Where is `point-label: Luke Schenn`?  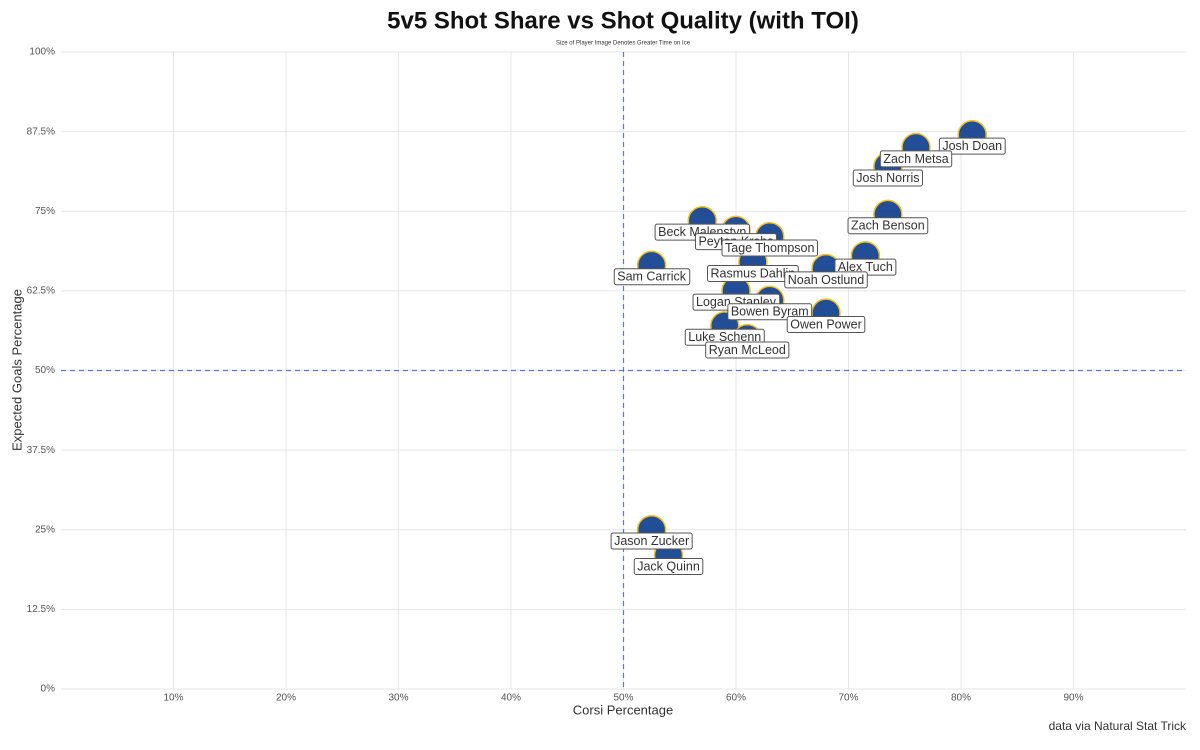
point-label: Luke Schenn is located at coordinates (724, 337).